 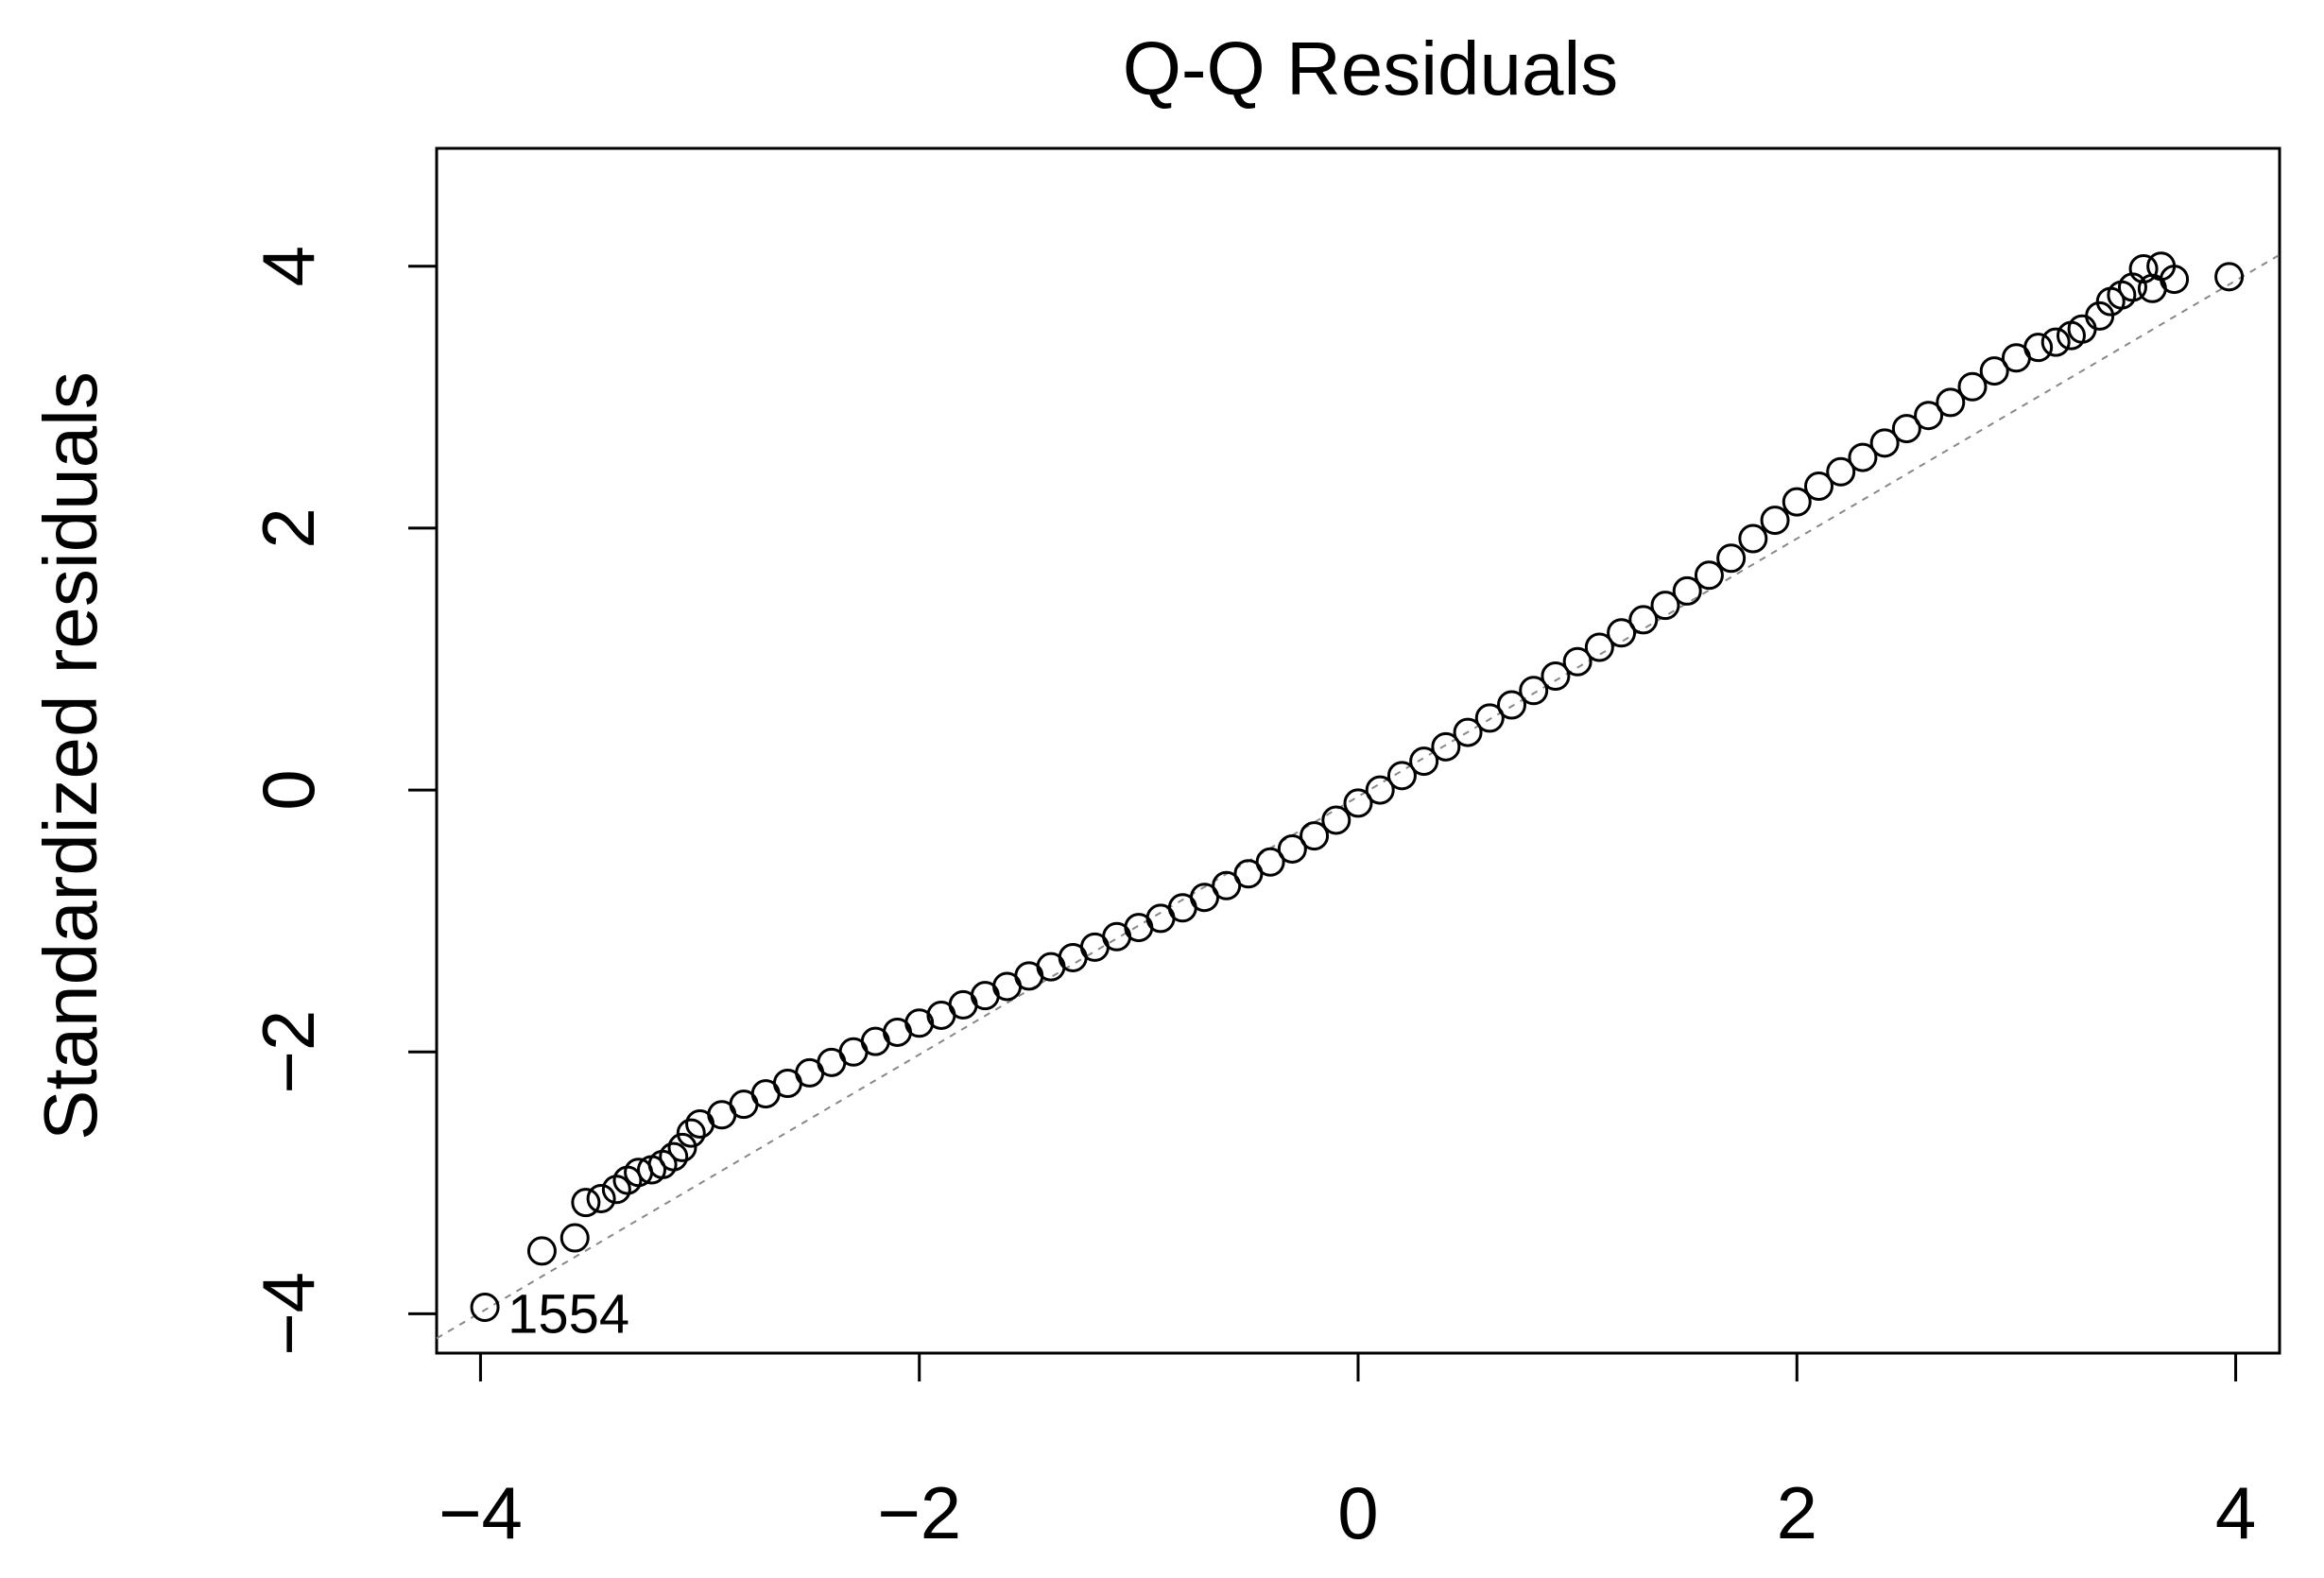 I want to click on y-axis: −4 −2 0 2 4, so click(x=343, y=801).